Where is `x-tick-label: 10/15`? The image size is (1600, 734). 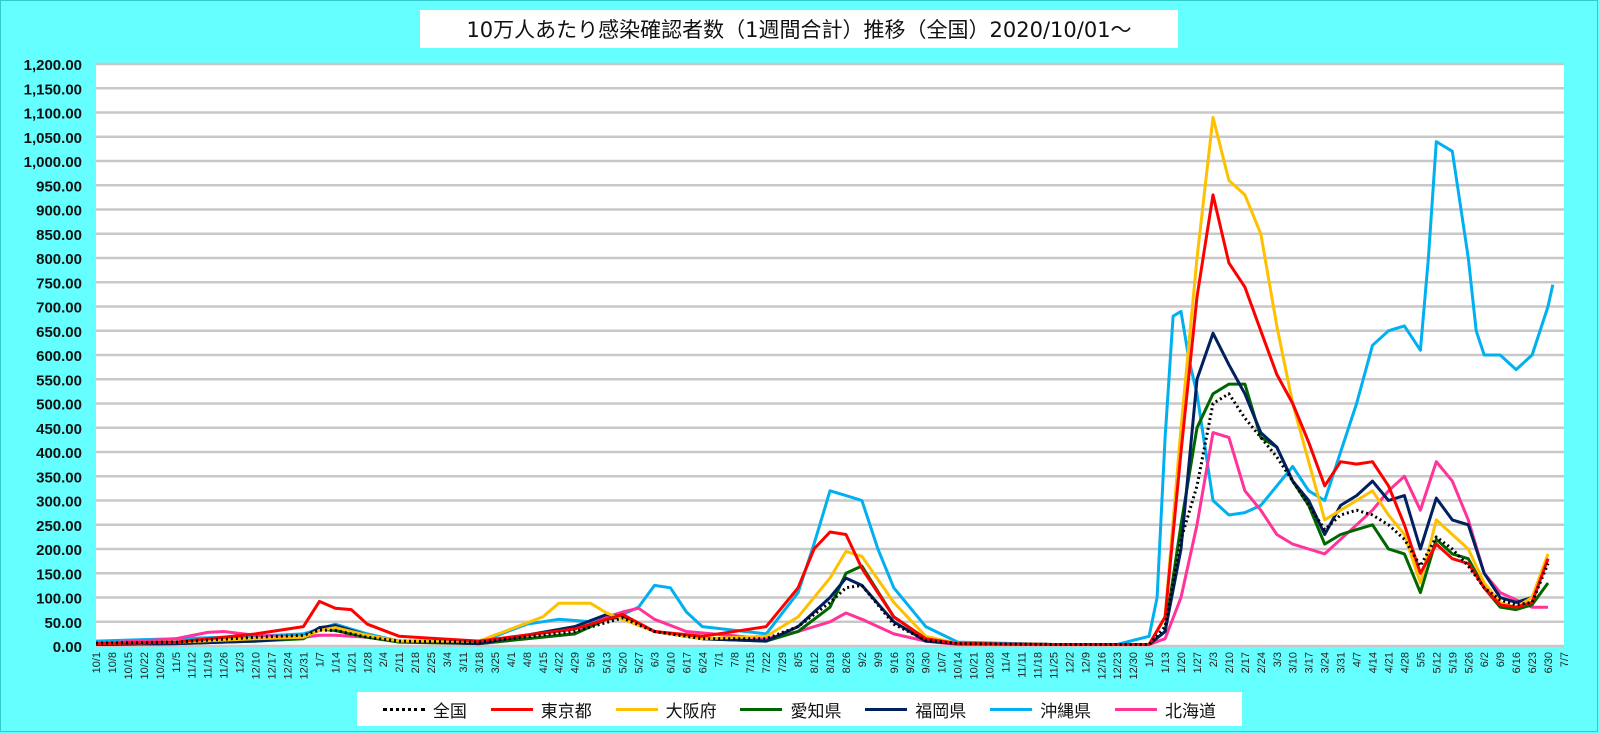 x-tick-label: 10/15 is located at coordinates (129, 666).